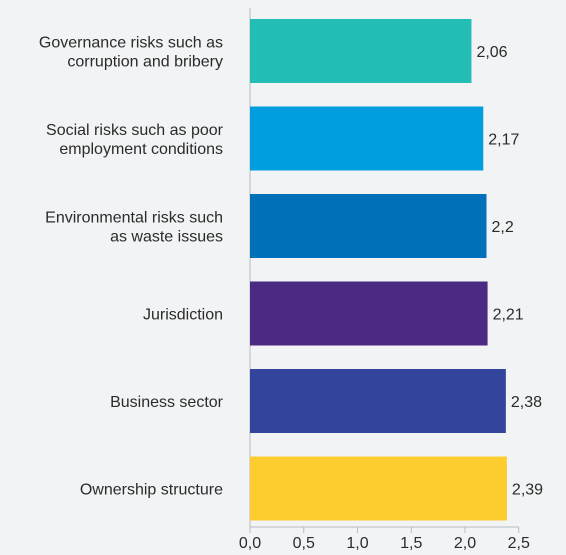 Image resolution: width=566 pixels, height=555 pixels. I want to click on category-label: employment conditions, so click(141, 149).